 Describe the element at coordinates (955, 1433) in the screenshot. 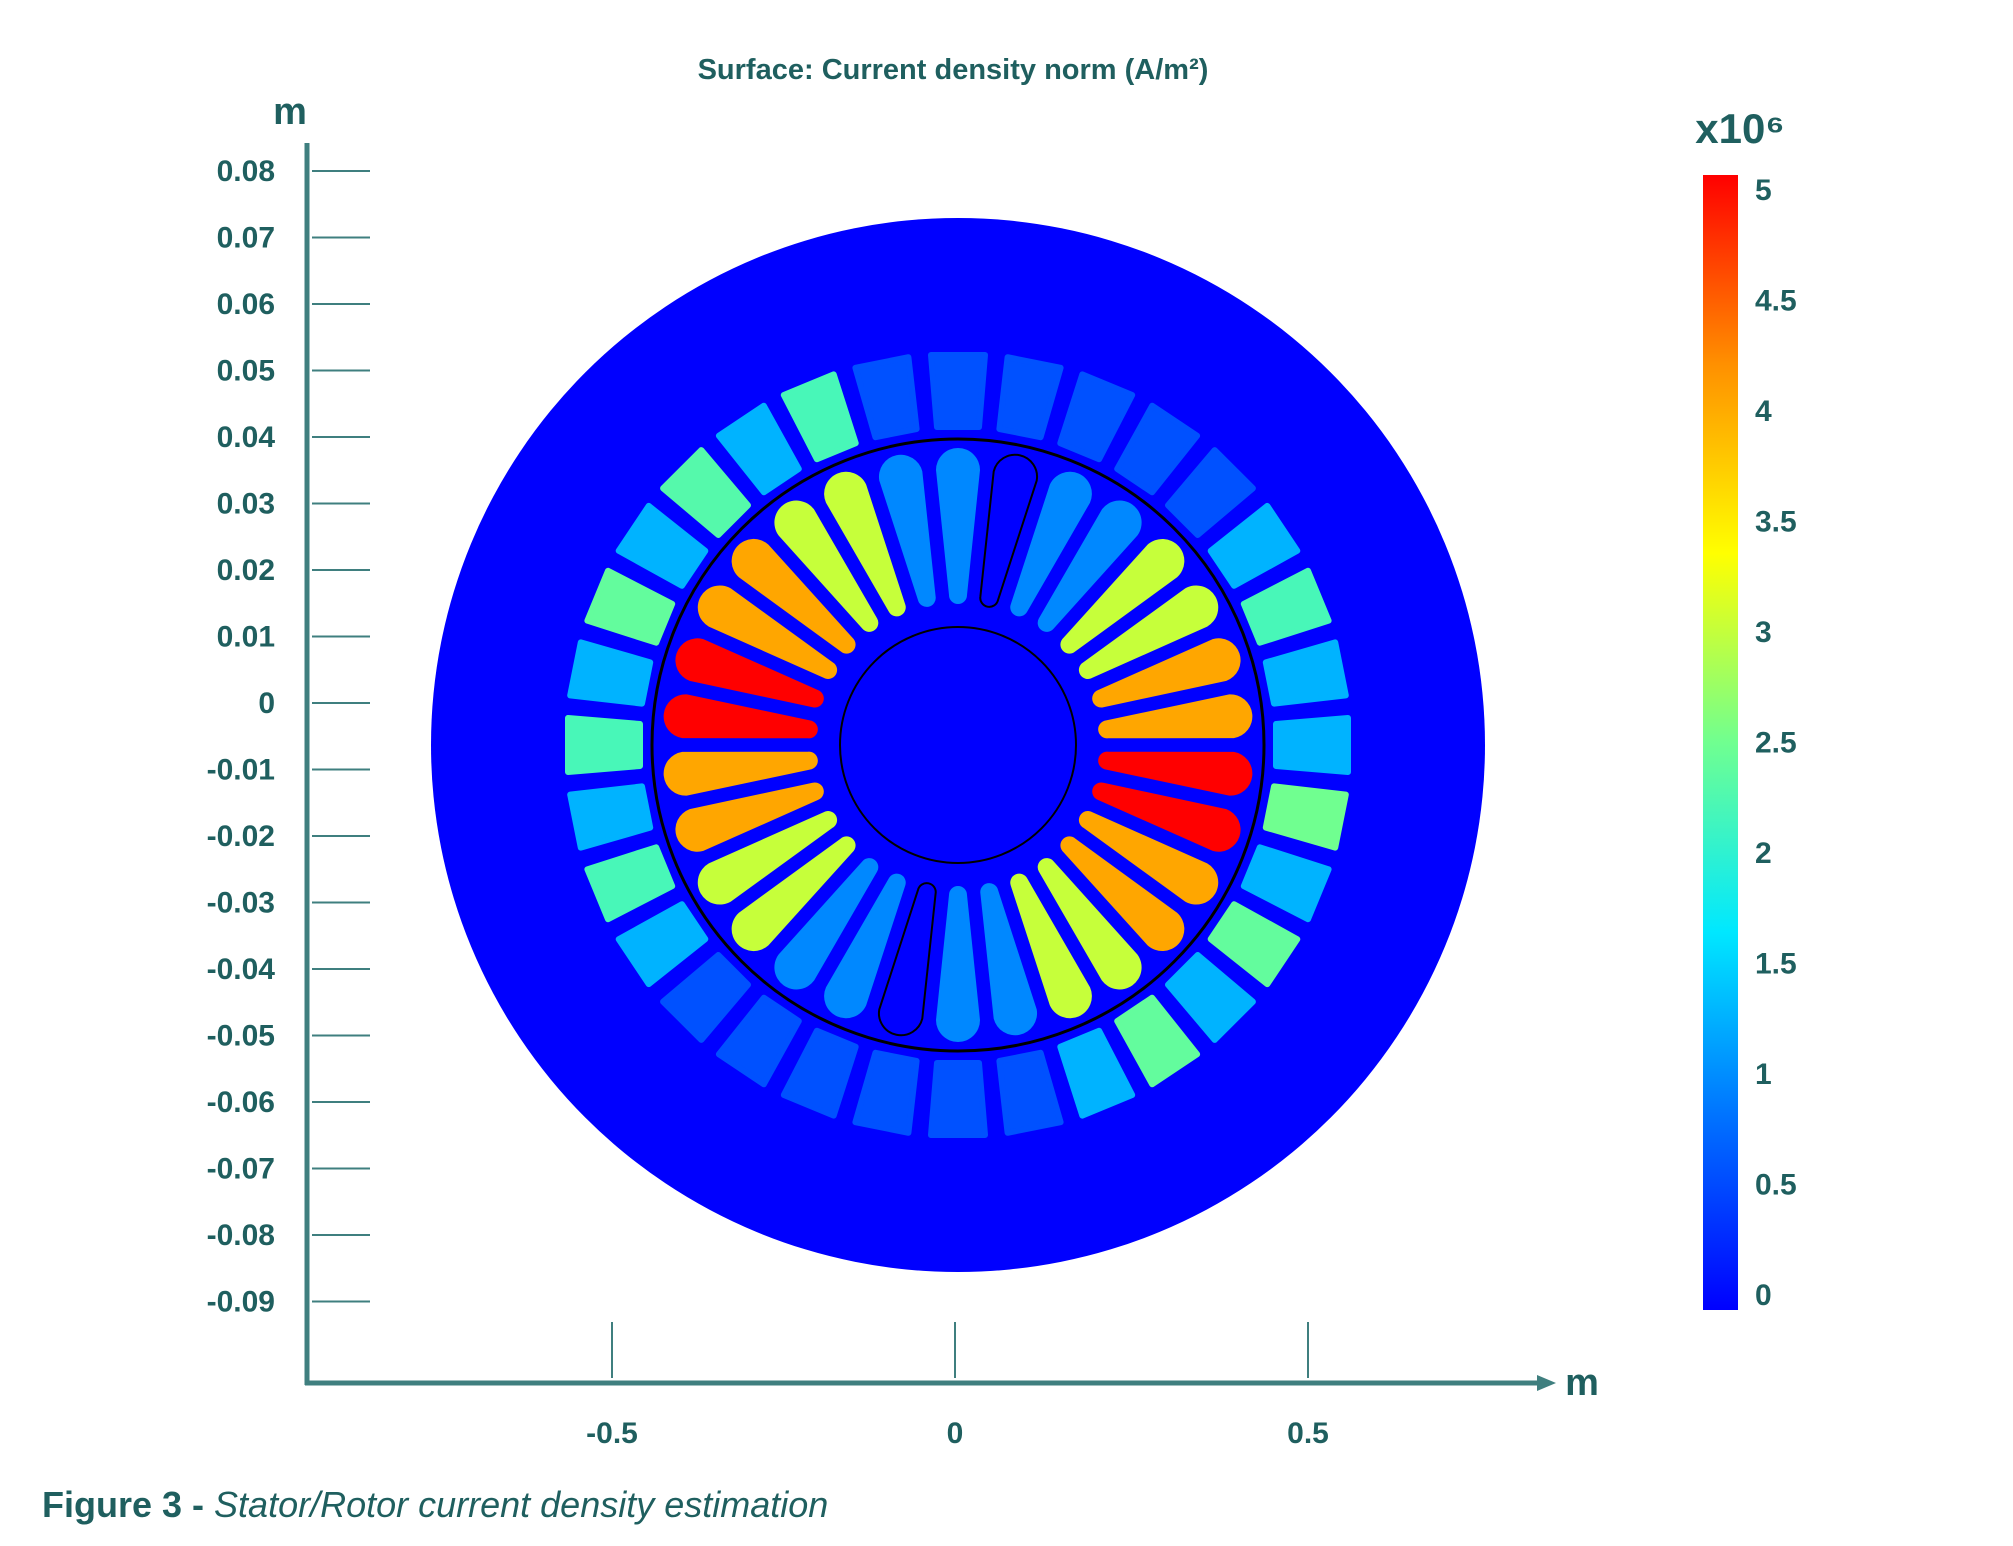

I see `x-tick-label: 0` at that location.